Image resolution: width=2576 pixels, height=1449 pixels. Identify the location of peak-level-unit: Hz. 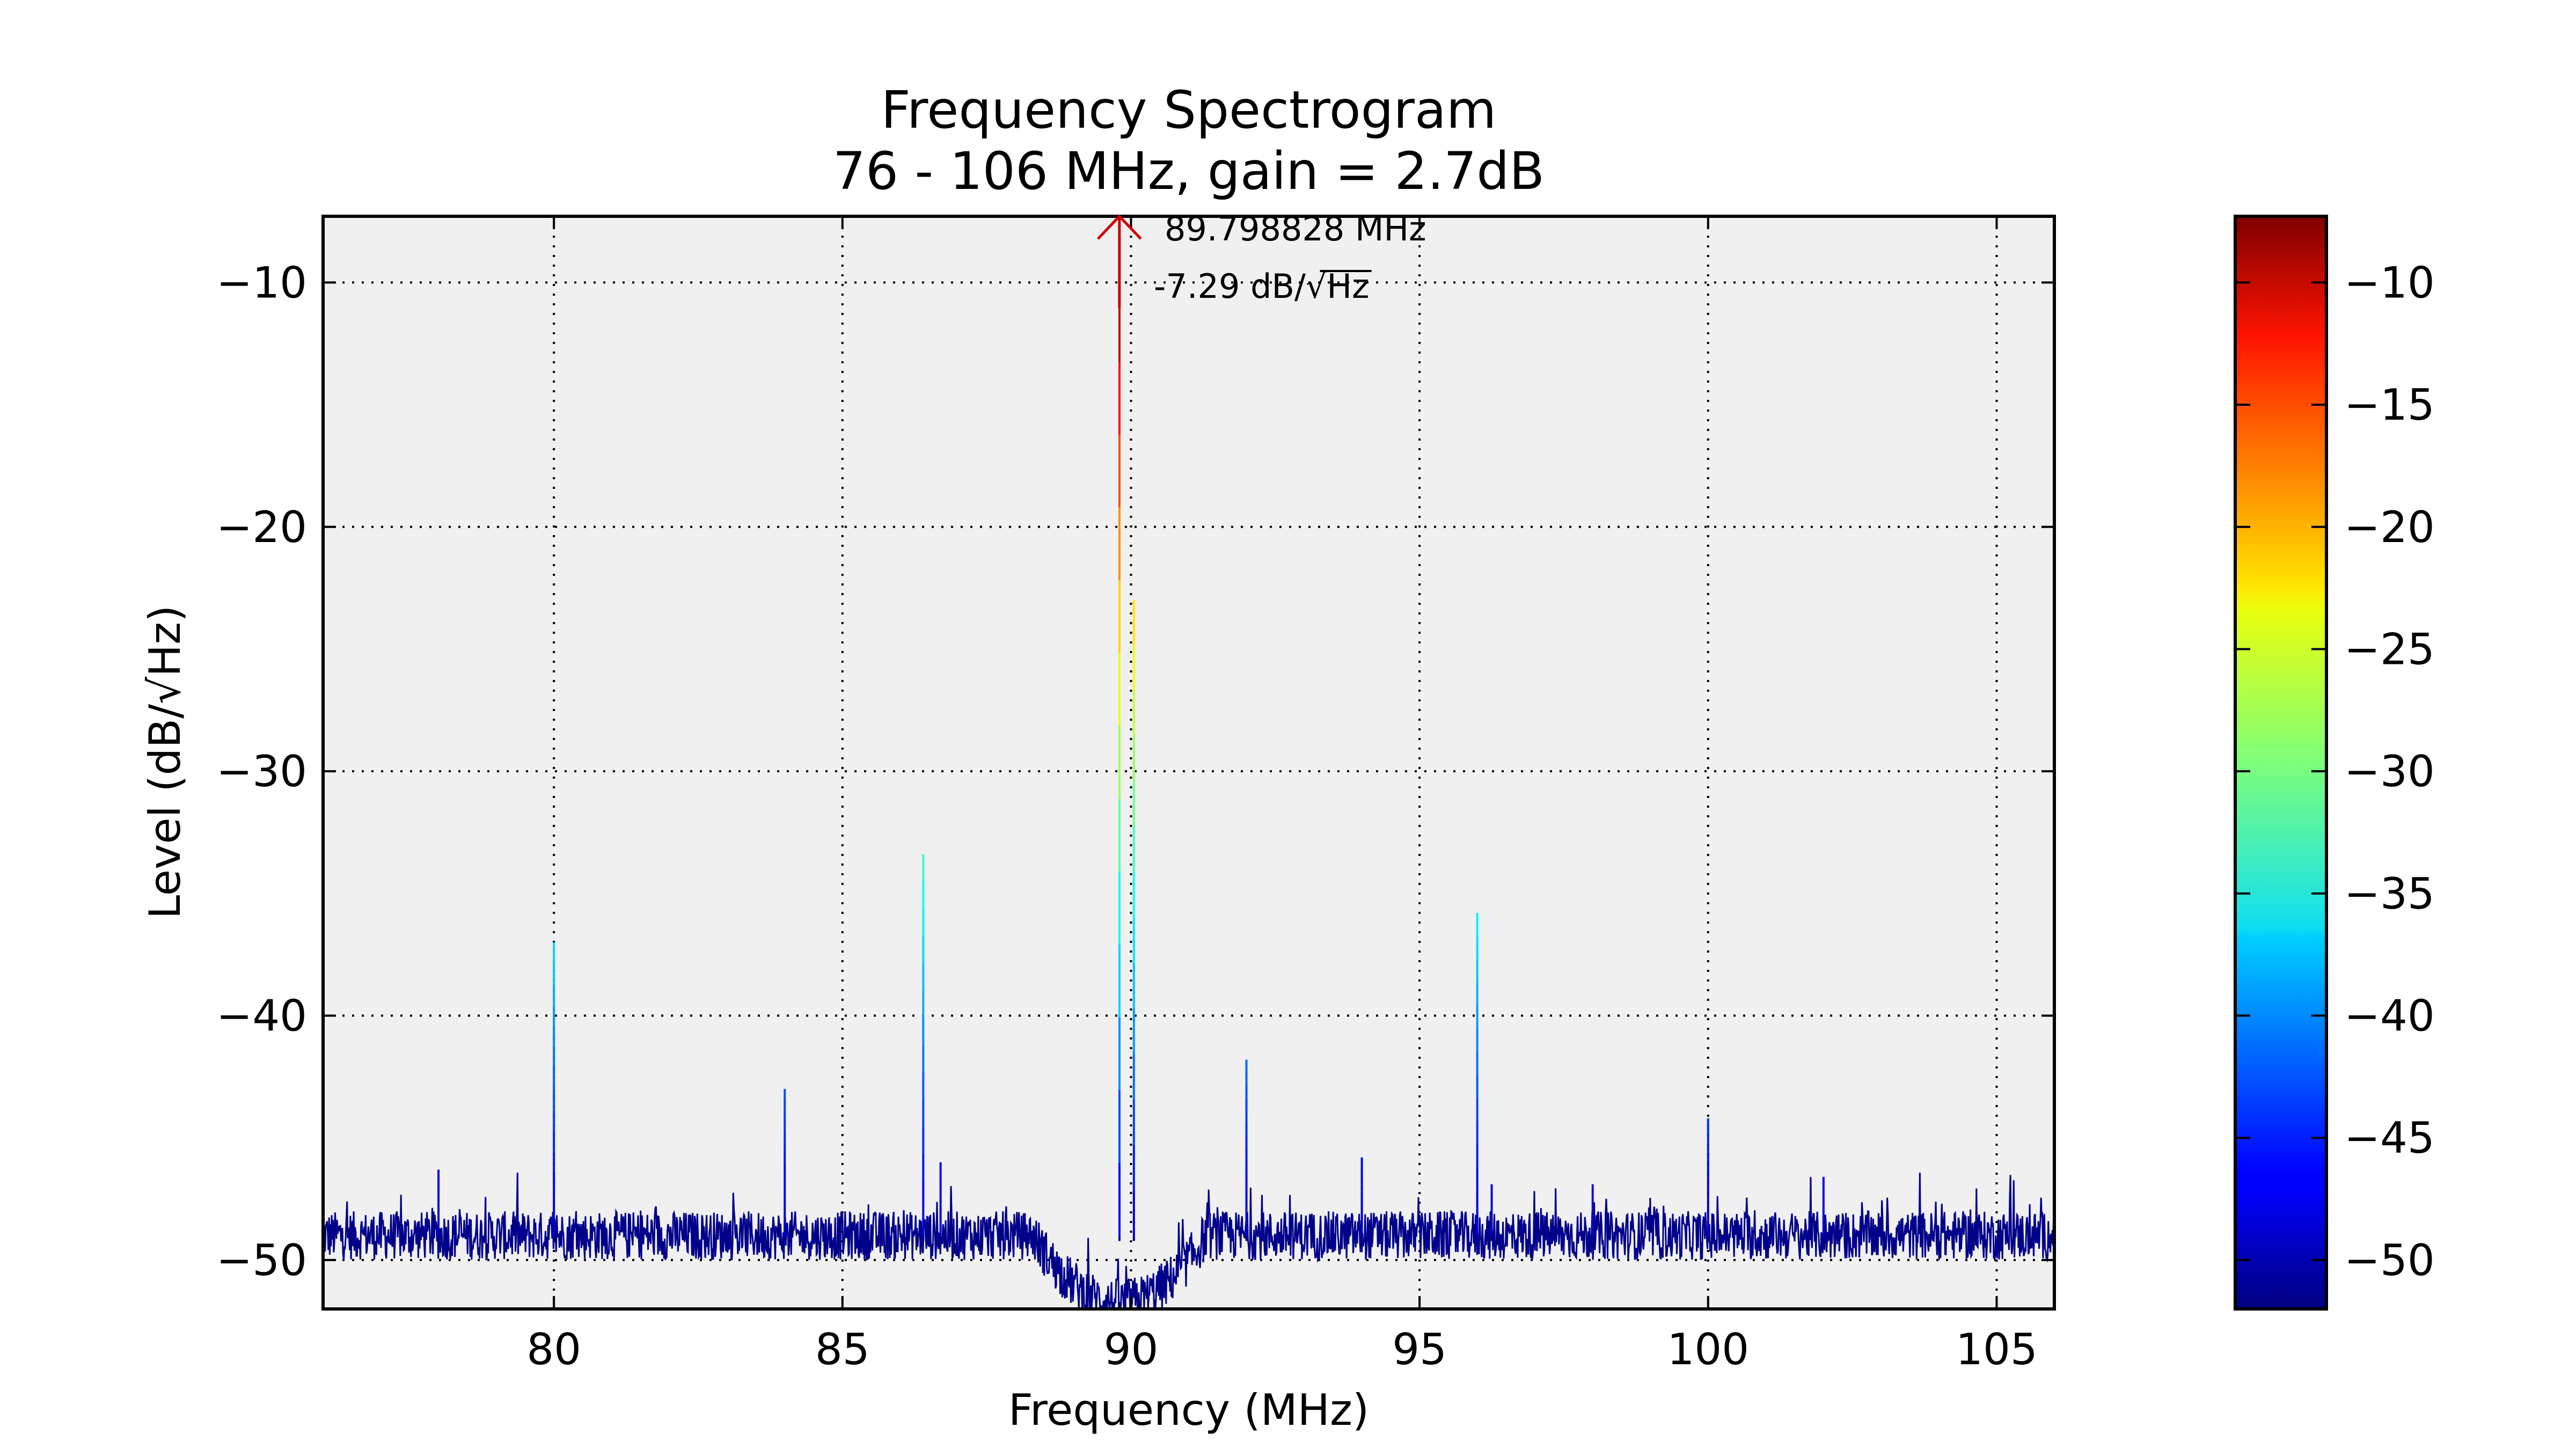
(1348, 286).